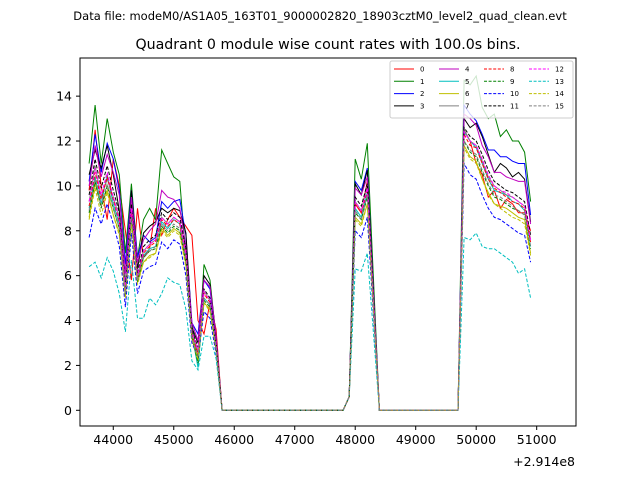  What do you see at coordinates (174, 439) in the screenshot?
I see `x-tick-label: 45000` at bounding box center [174, 439].